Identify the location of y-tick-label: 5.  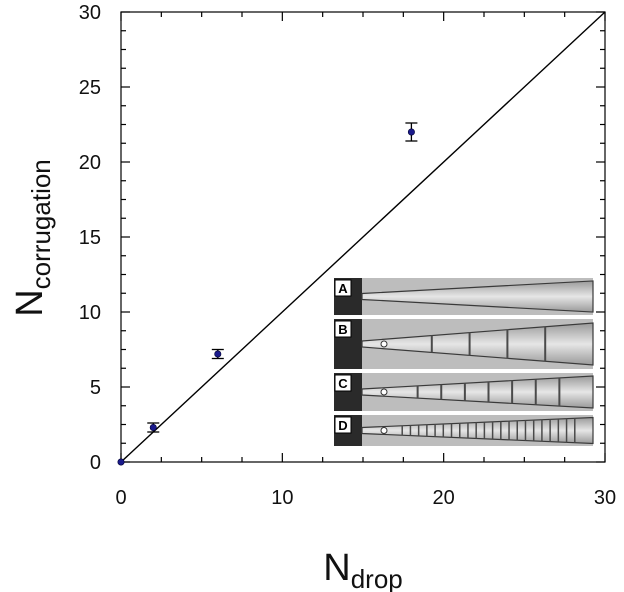
(95, 388).